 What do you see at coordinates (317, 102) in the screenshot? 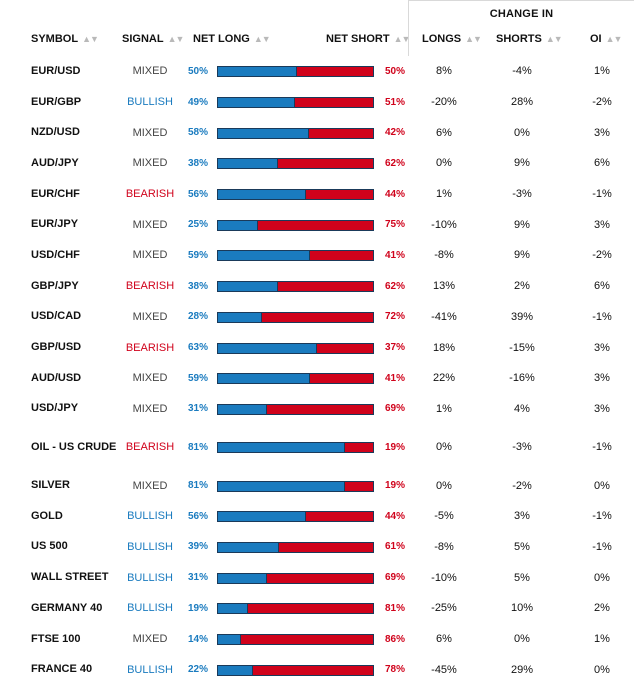
I see `table-row: EUR/GBP BULLISH 49% 51% -20% 28% -2%` at bounding box center [317, 102].